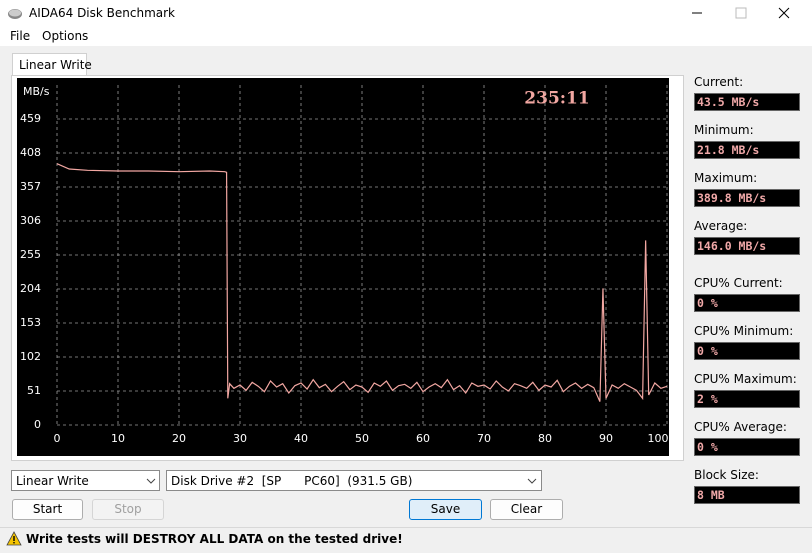  Describe the element at coordinates (721, 226) in the screenshot. I see `stat-label: Average:` at that location.